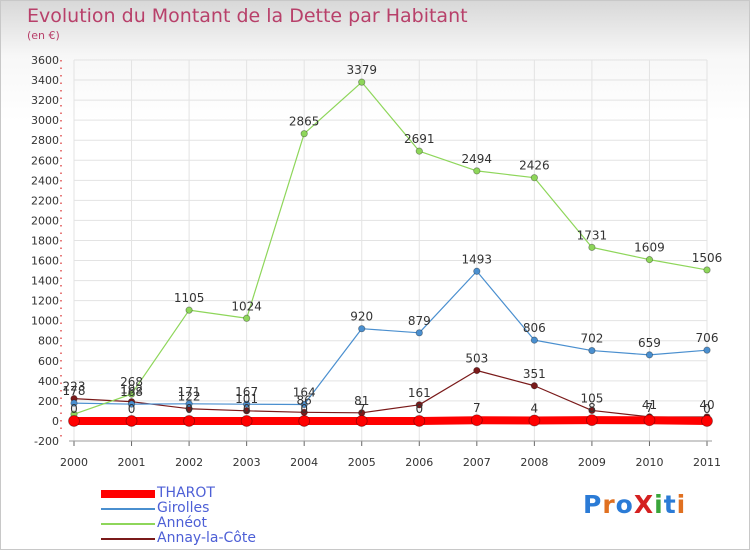 The width and height of the screenshot is (750, 551). Describe the element at coordinates (48, 401) in the screenshot. I see `y-tick-label: 200` at that location.